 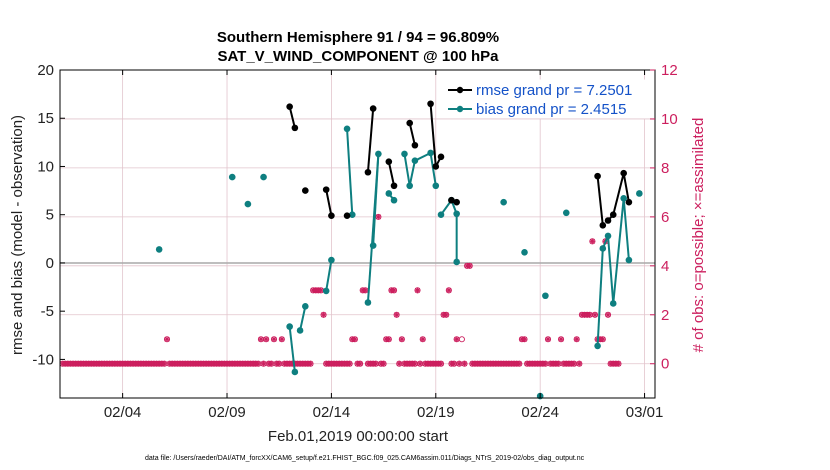 What do you see at coordinates (332, 412) in the screenshot?
I see `x-tick-label: 02/14` at bounding box center [332, 412].